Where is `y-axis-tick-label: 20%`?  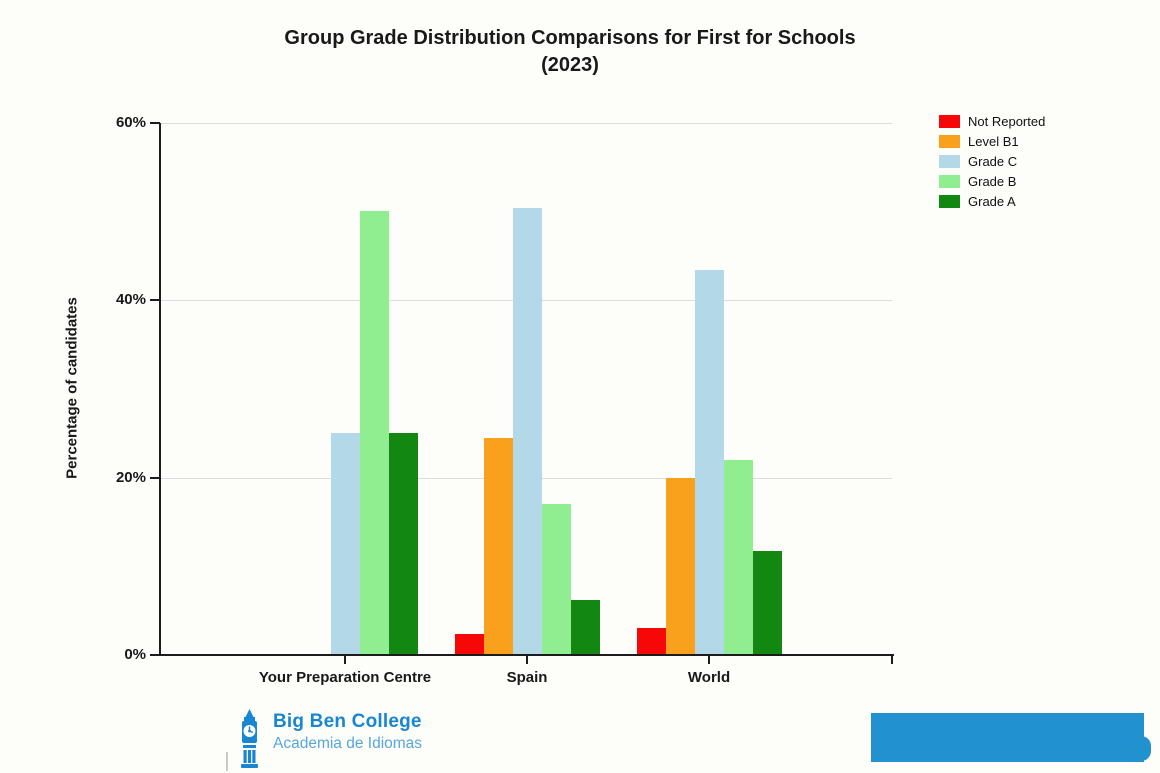
y-axis-tick-label: 20% is located at coordinates (130, 477).